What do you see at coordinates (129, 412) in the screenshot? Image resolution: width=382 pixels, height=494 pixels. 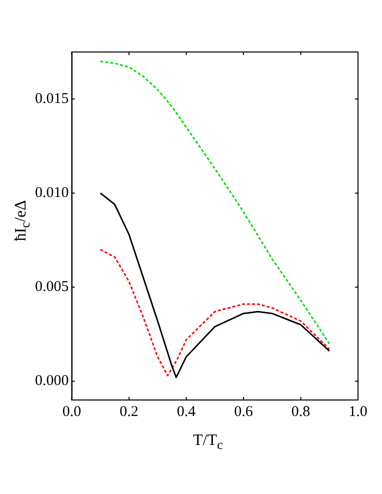 I see `x-tick-label: 0.2` at bounding box center [129, 412].